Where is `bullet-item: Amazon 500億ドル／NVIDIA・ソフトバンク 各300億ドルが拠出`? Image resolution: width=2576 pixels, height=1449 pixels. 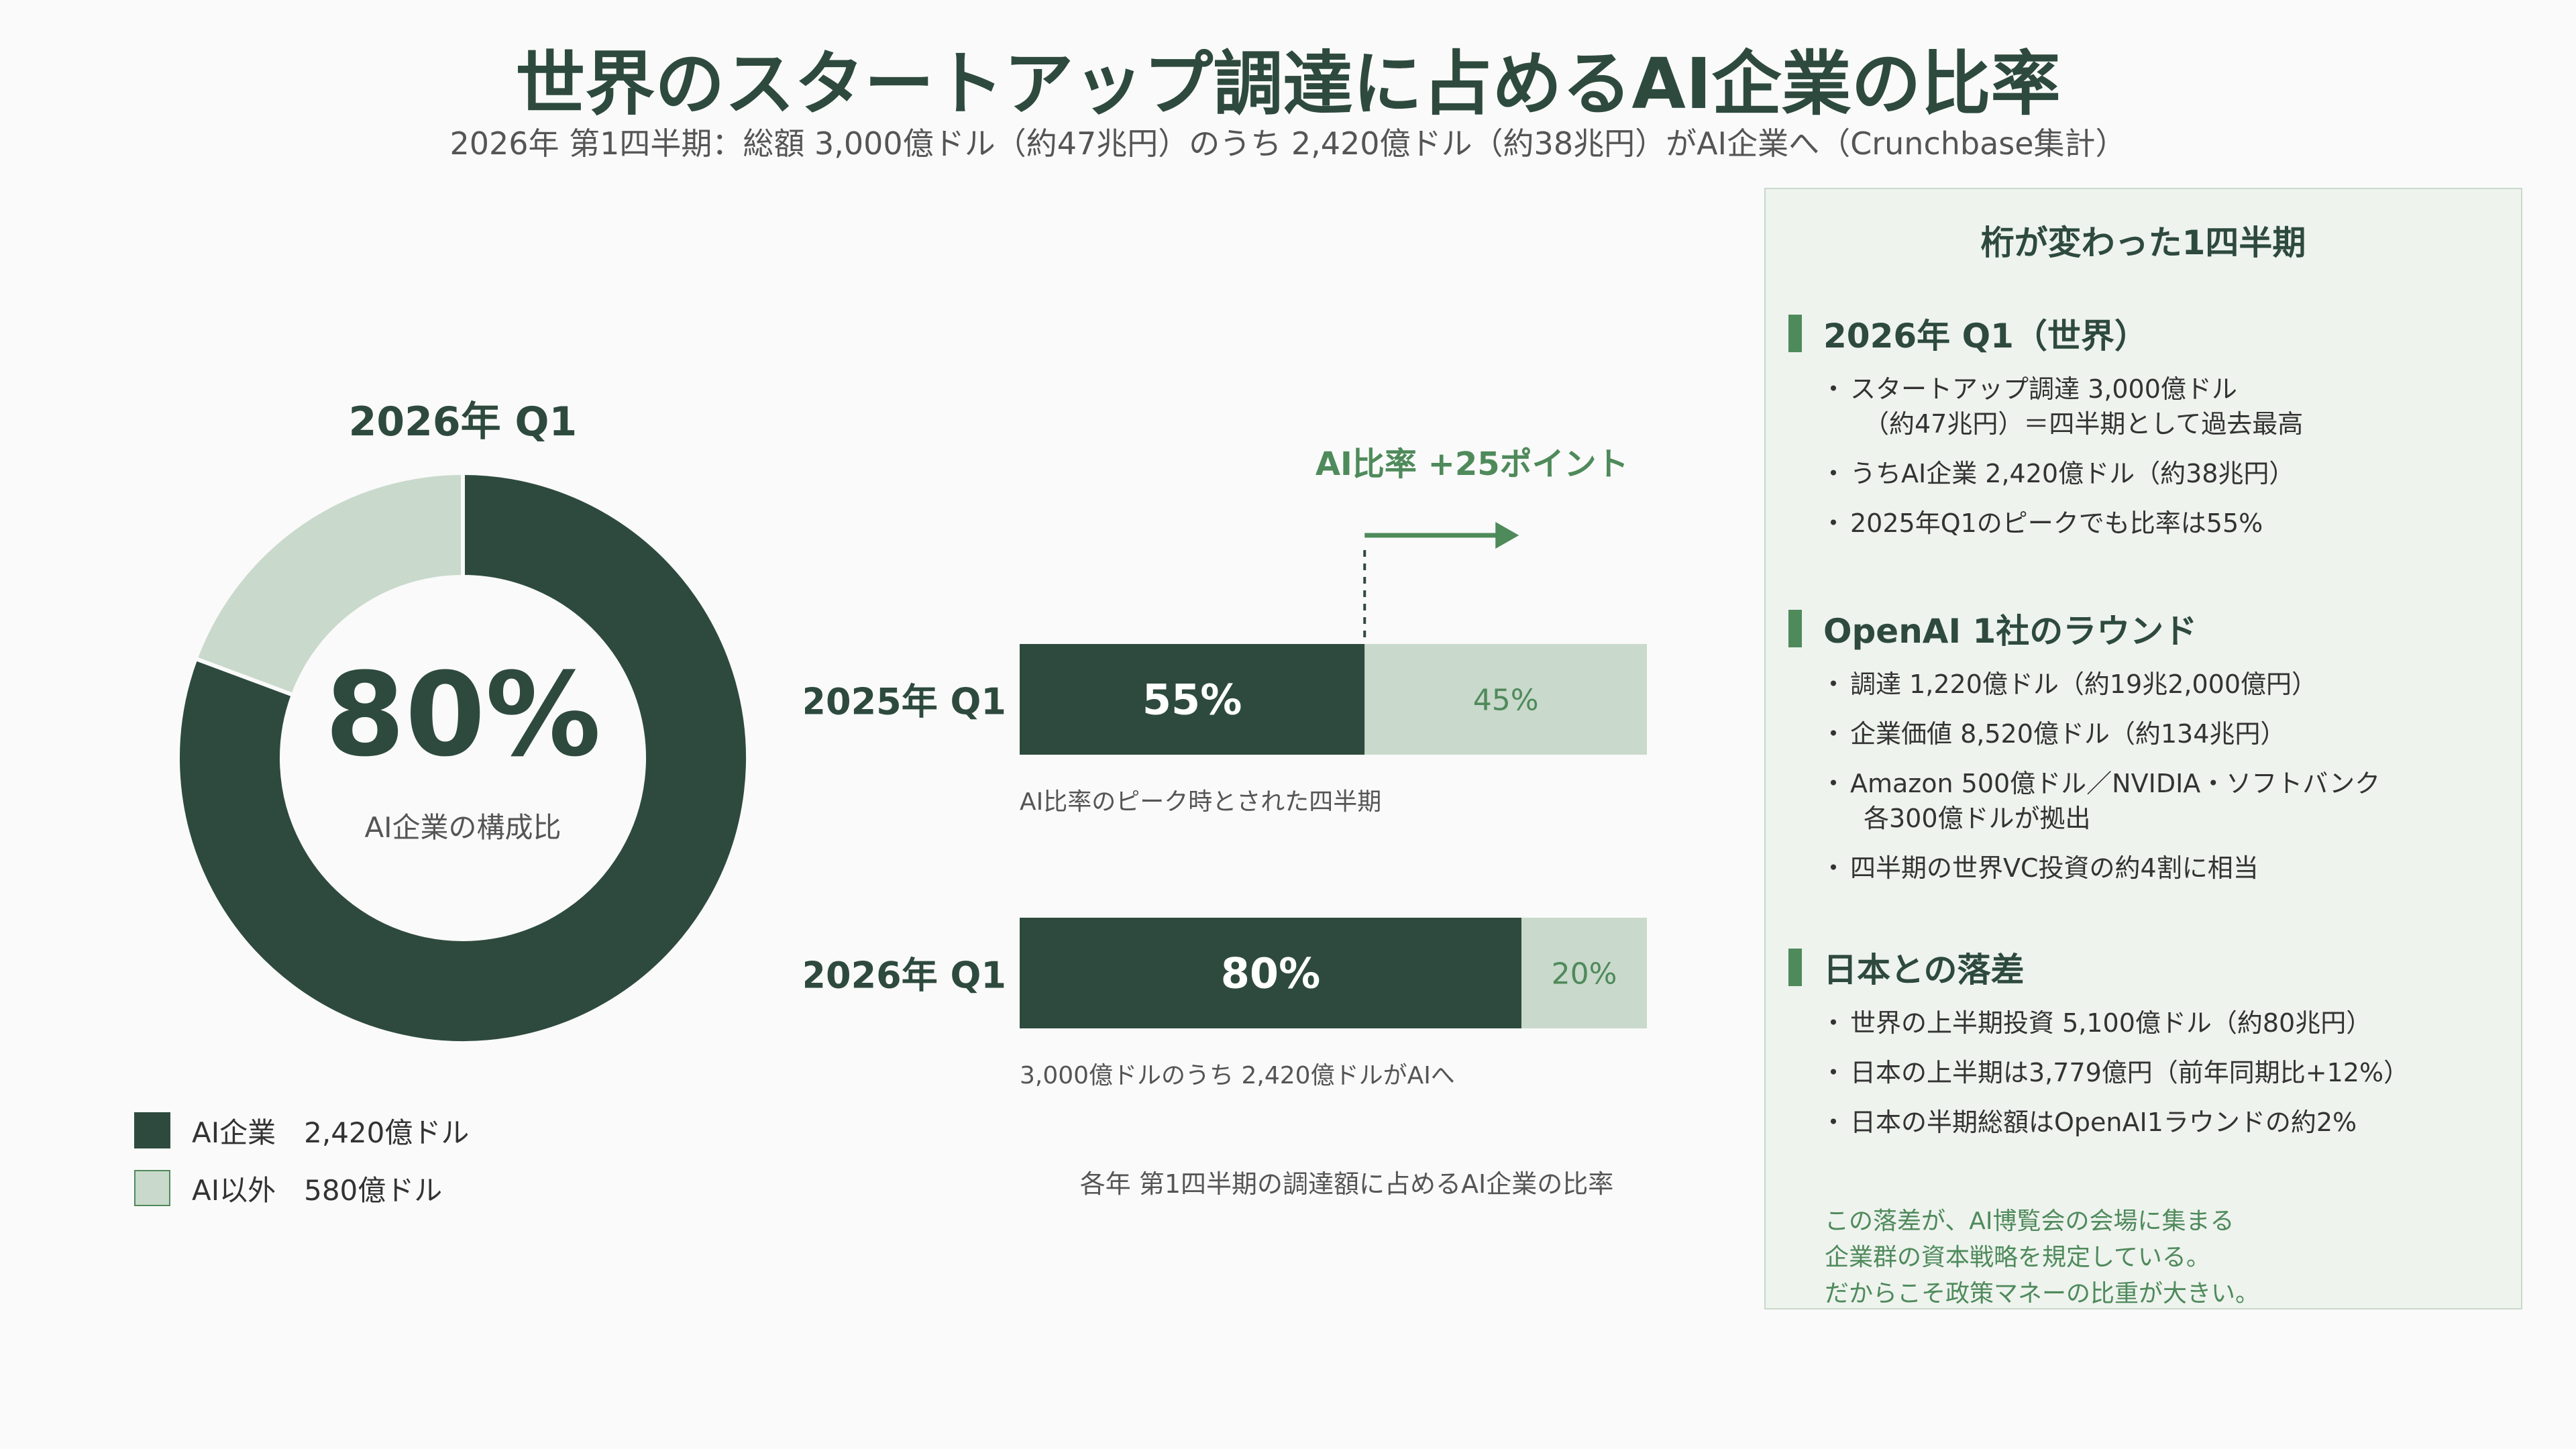
bullet-item: Amazon 500億ドル／NVIDIA・ソフトバンク 各300億ドルが拠出 is located at coordinates (2163, 801).